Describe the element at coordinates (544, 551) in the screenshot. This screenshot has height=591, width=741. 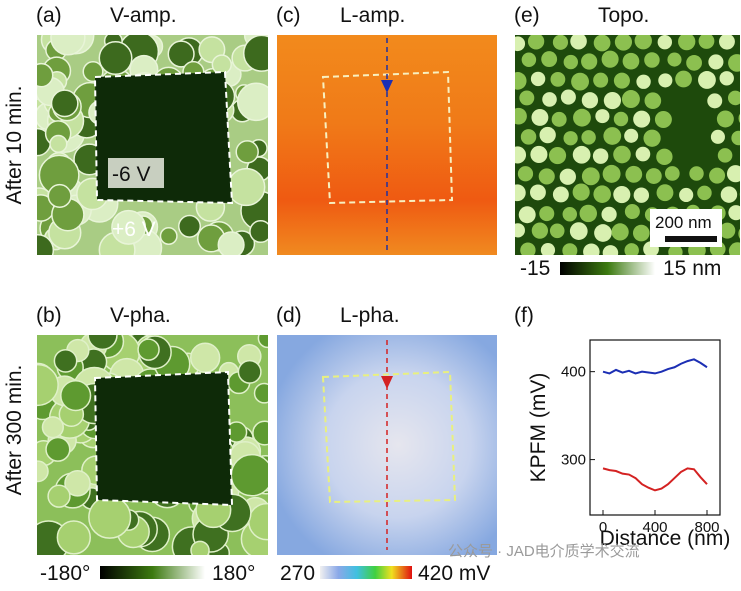
I see `watermark: 公众号 · JAD电介质学术交流` at that location.